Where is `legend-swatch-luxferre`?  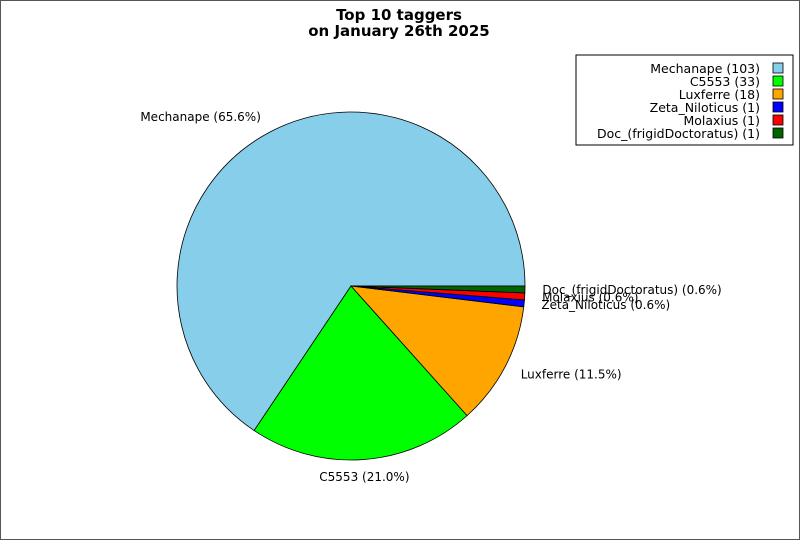 legend-swatch-luxferre is located at coordinates (778, 94).